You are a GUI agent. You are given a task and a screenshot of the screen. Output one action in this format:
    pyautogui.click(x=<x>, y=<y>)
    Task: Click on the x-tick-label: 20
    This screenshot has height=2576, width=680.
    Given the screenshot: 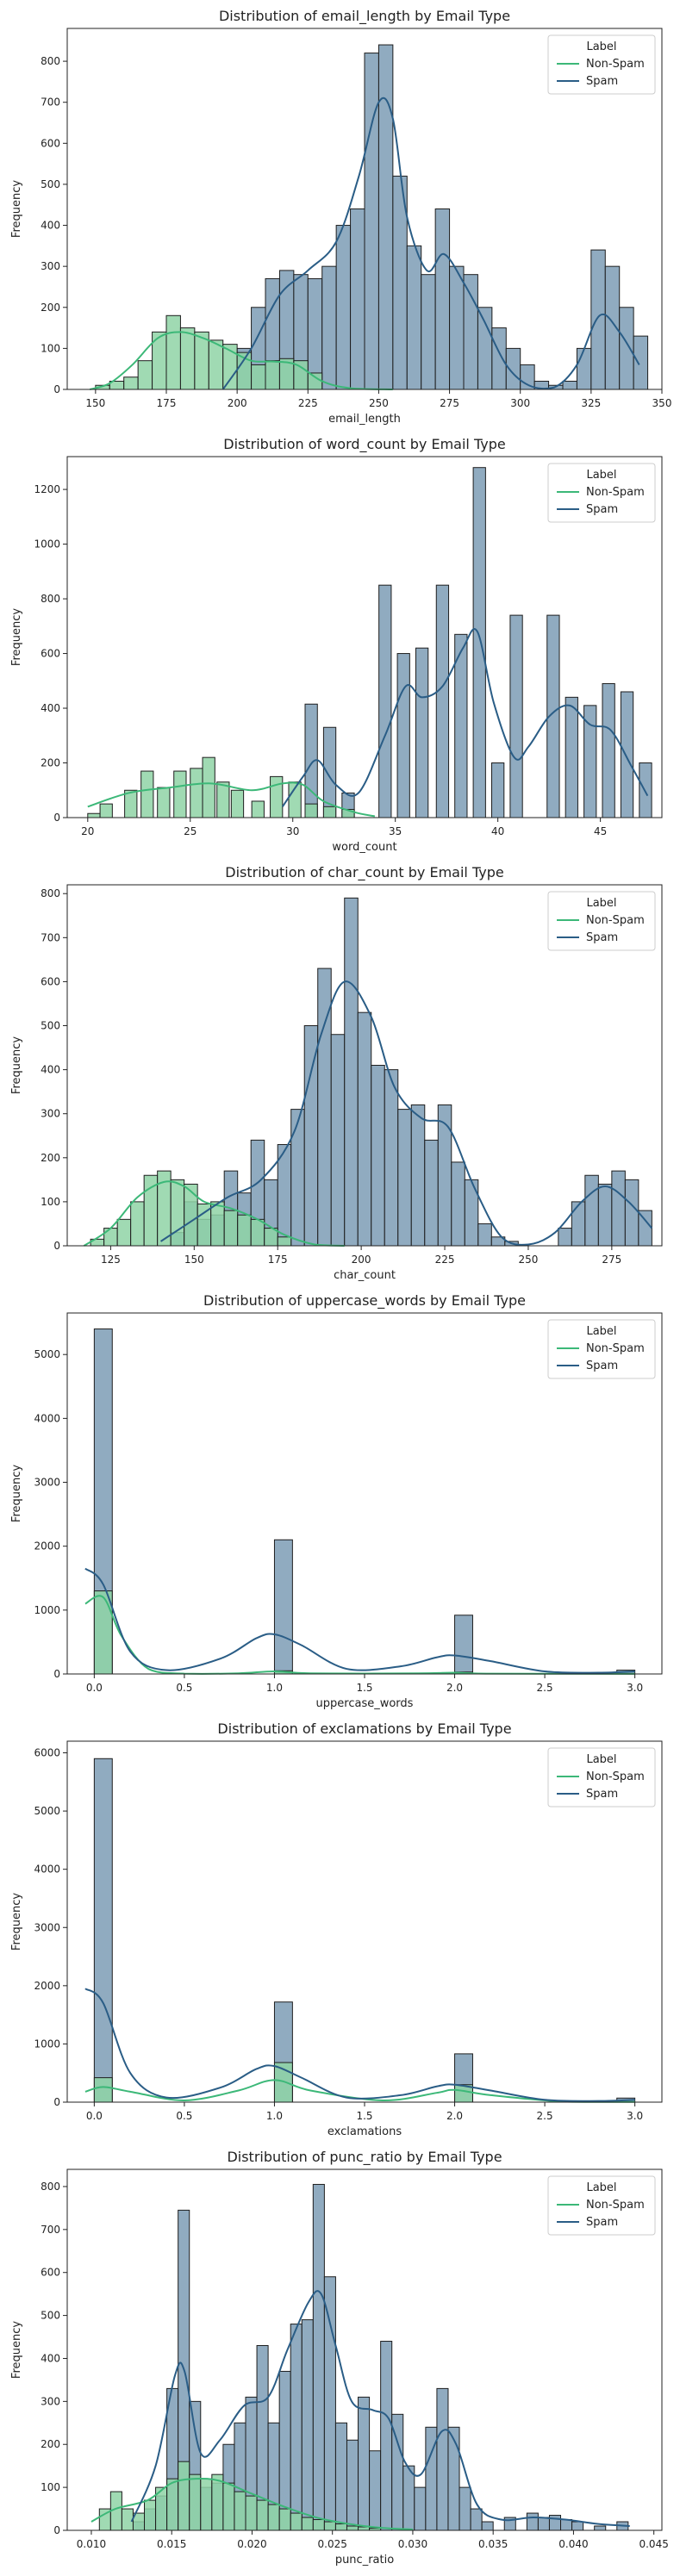 What is the action you would take?
    pyautogui.click(x=87, y=831)
    